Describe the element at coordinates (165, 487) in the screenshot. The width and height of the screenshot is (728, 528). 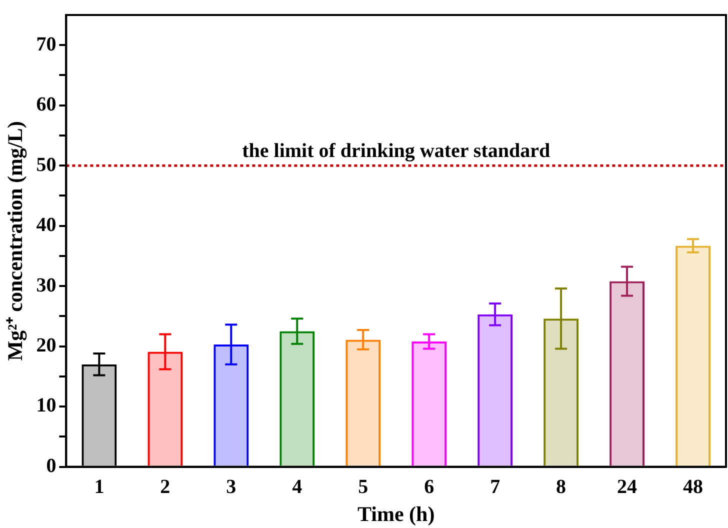
I see `x-tick-label: 2` at that location.